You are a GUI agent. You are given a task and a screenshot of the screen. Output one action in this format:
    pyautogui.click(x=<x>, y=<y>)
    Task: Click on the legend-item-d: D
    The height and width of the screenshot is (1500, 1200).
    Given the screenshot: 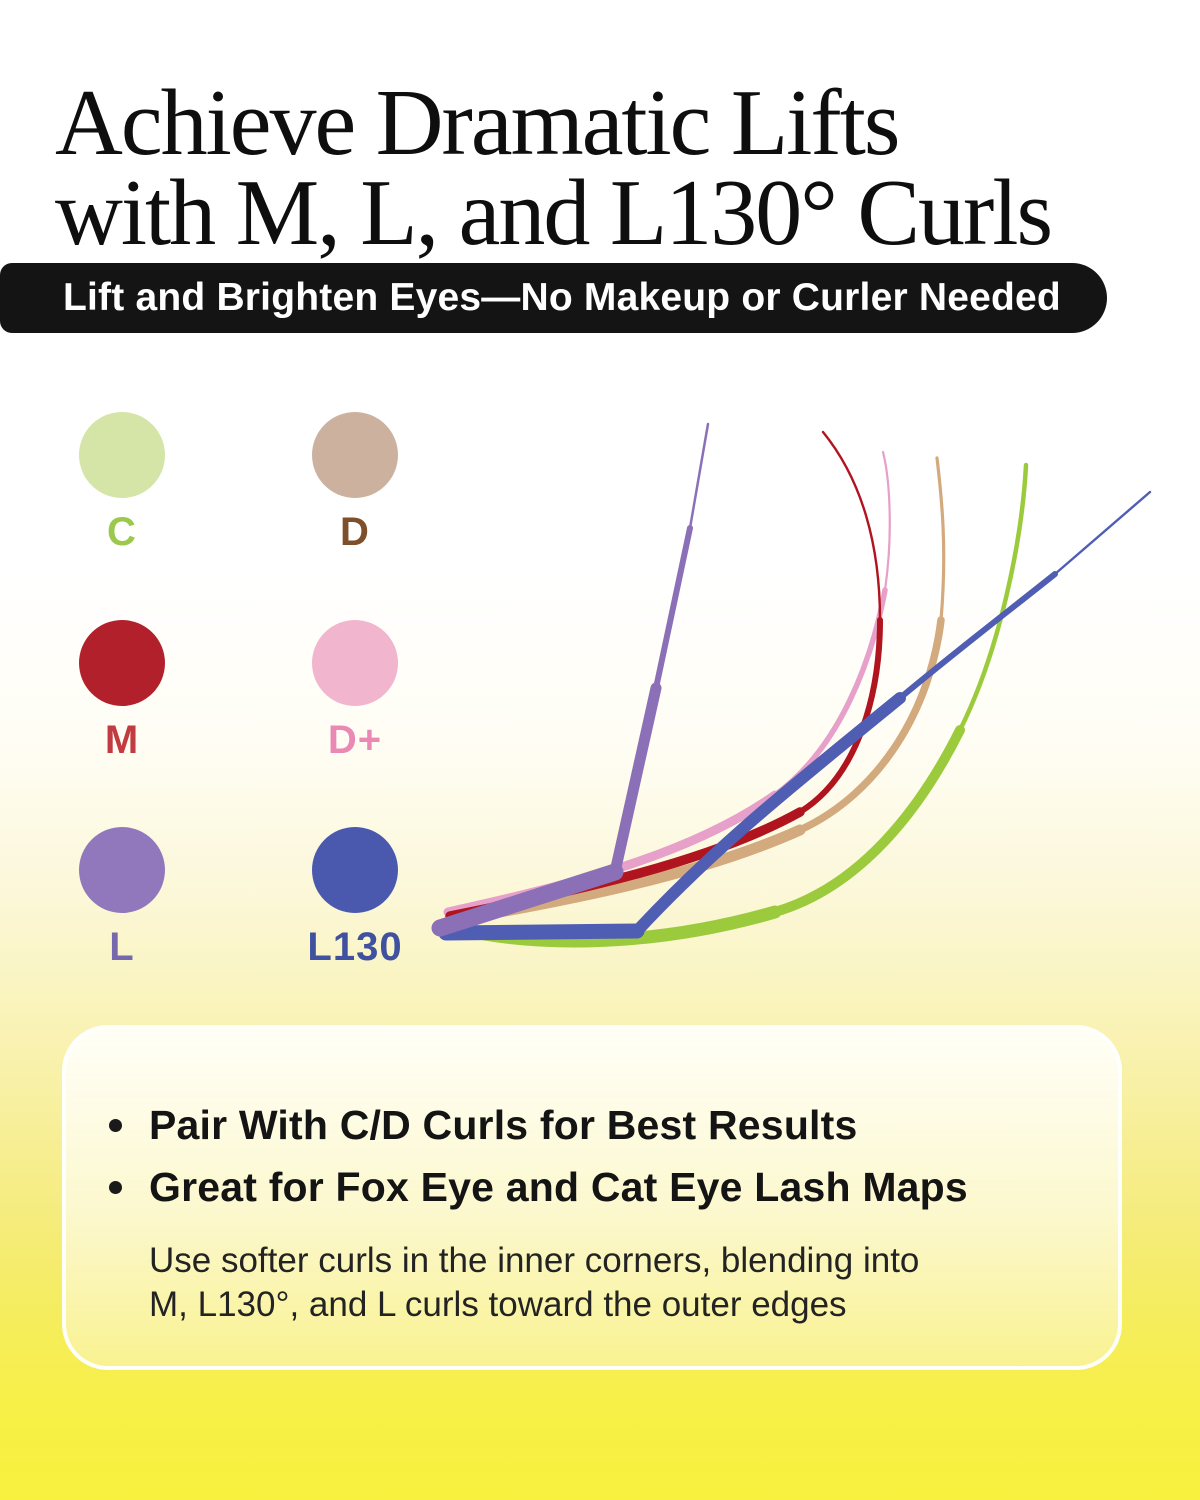 What is the action you would take?
    pyautogui.click(x=355, y=483)
    